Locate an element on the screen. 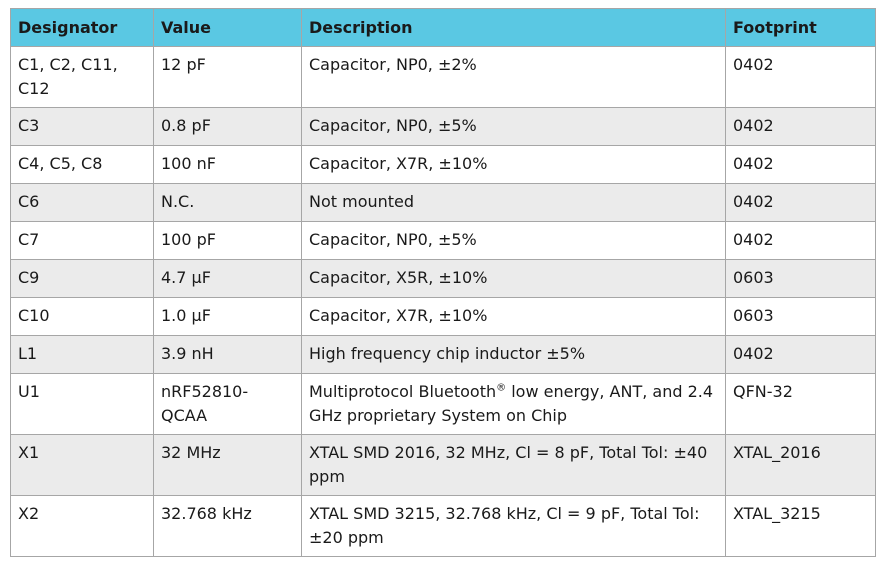 The width and height of the screenshot is (882, 577). cell-value: nRF52810-QCAA is located at coordinates (227, 404).